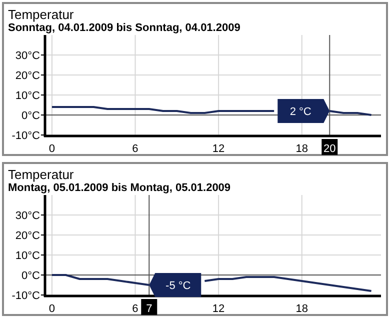 The image size is (390, 320). Describe the element at coordinates (149, 309) in the screenshot. I see `ref-line-label: 7` at that location.